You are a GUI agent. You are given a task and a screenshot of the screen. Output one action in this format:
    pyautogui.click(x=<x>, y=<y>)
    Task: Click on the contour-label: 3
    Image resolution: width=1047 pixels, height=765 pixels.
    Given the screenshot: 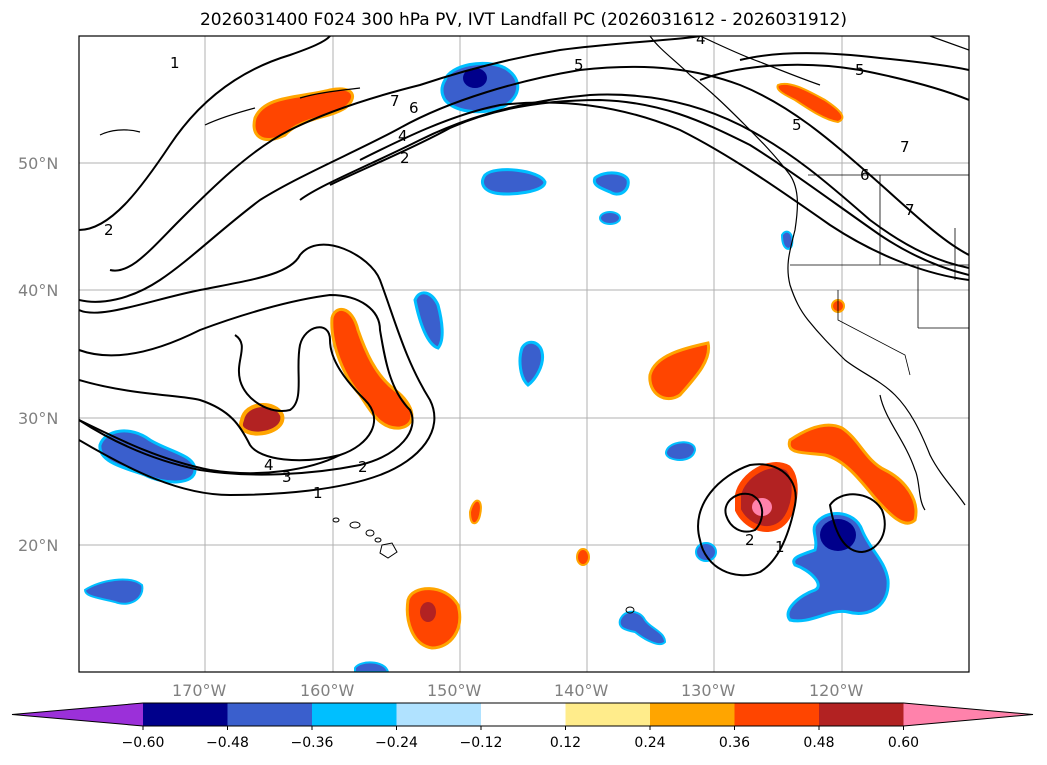 What is the action you would take?
    pyautogui.click(x=287, y=477)
    